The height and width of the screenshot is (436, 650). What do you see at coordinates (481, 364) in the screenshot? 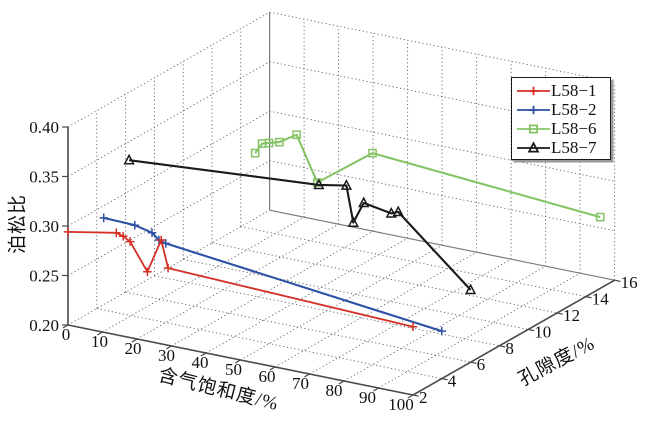
I see `y-tick-label: 6` at bounding box center [481, 364].